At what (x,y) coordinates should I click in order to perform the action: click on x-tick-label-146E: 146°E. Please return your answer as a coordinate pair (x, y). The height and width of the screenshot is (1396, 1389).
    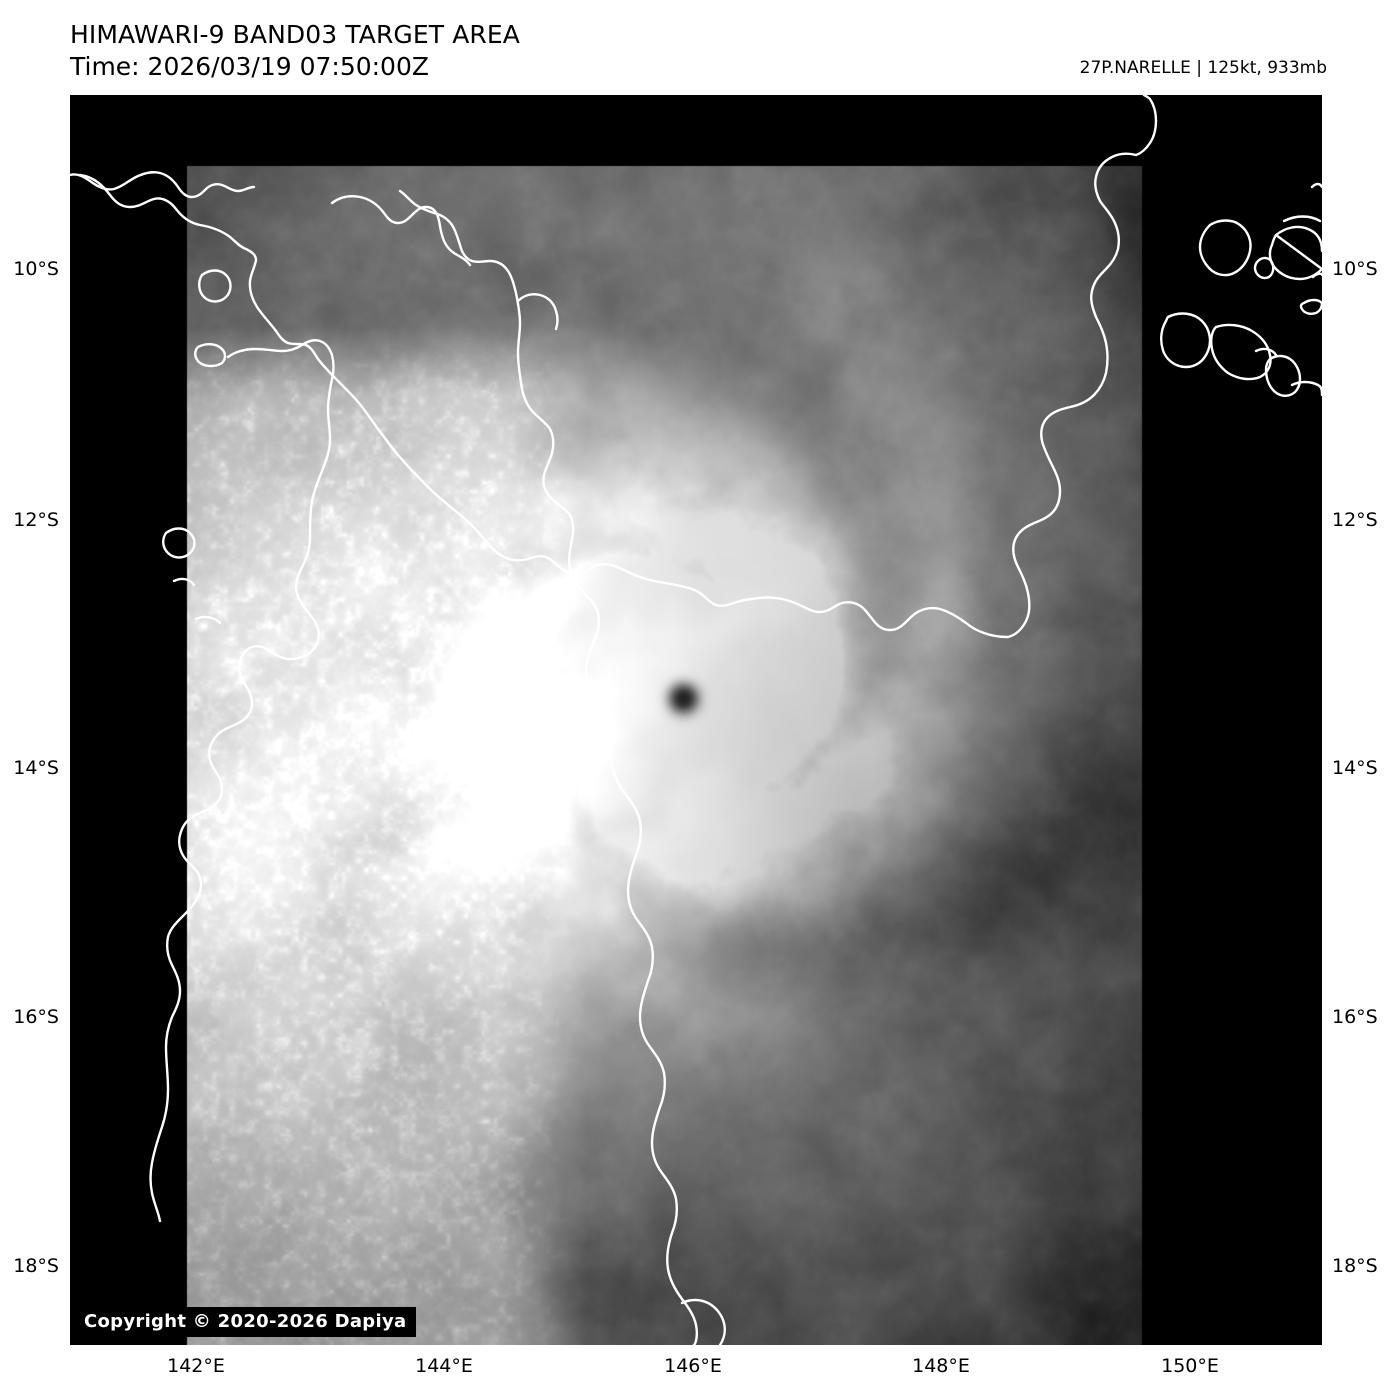
    Looking at the image, I should click on (693, 1366).